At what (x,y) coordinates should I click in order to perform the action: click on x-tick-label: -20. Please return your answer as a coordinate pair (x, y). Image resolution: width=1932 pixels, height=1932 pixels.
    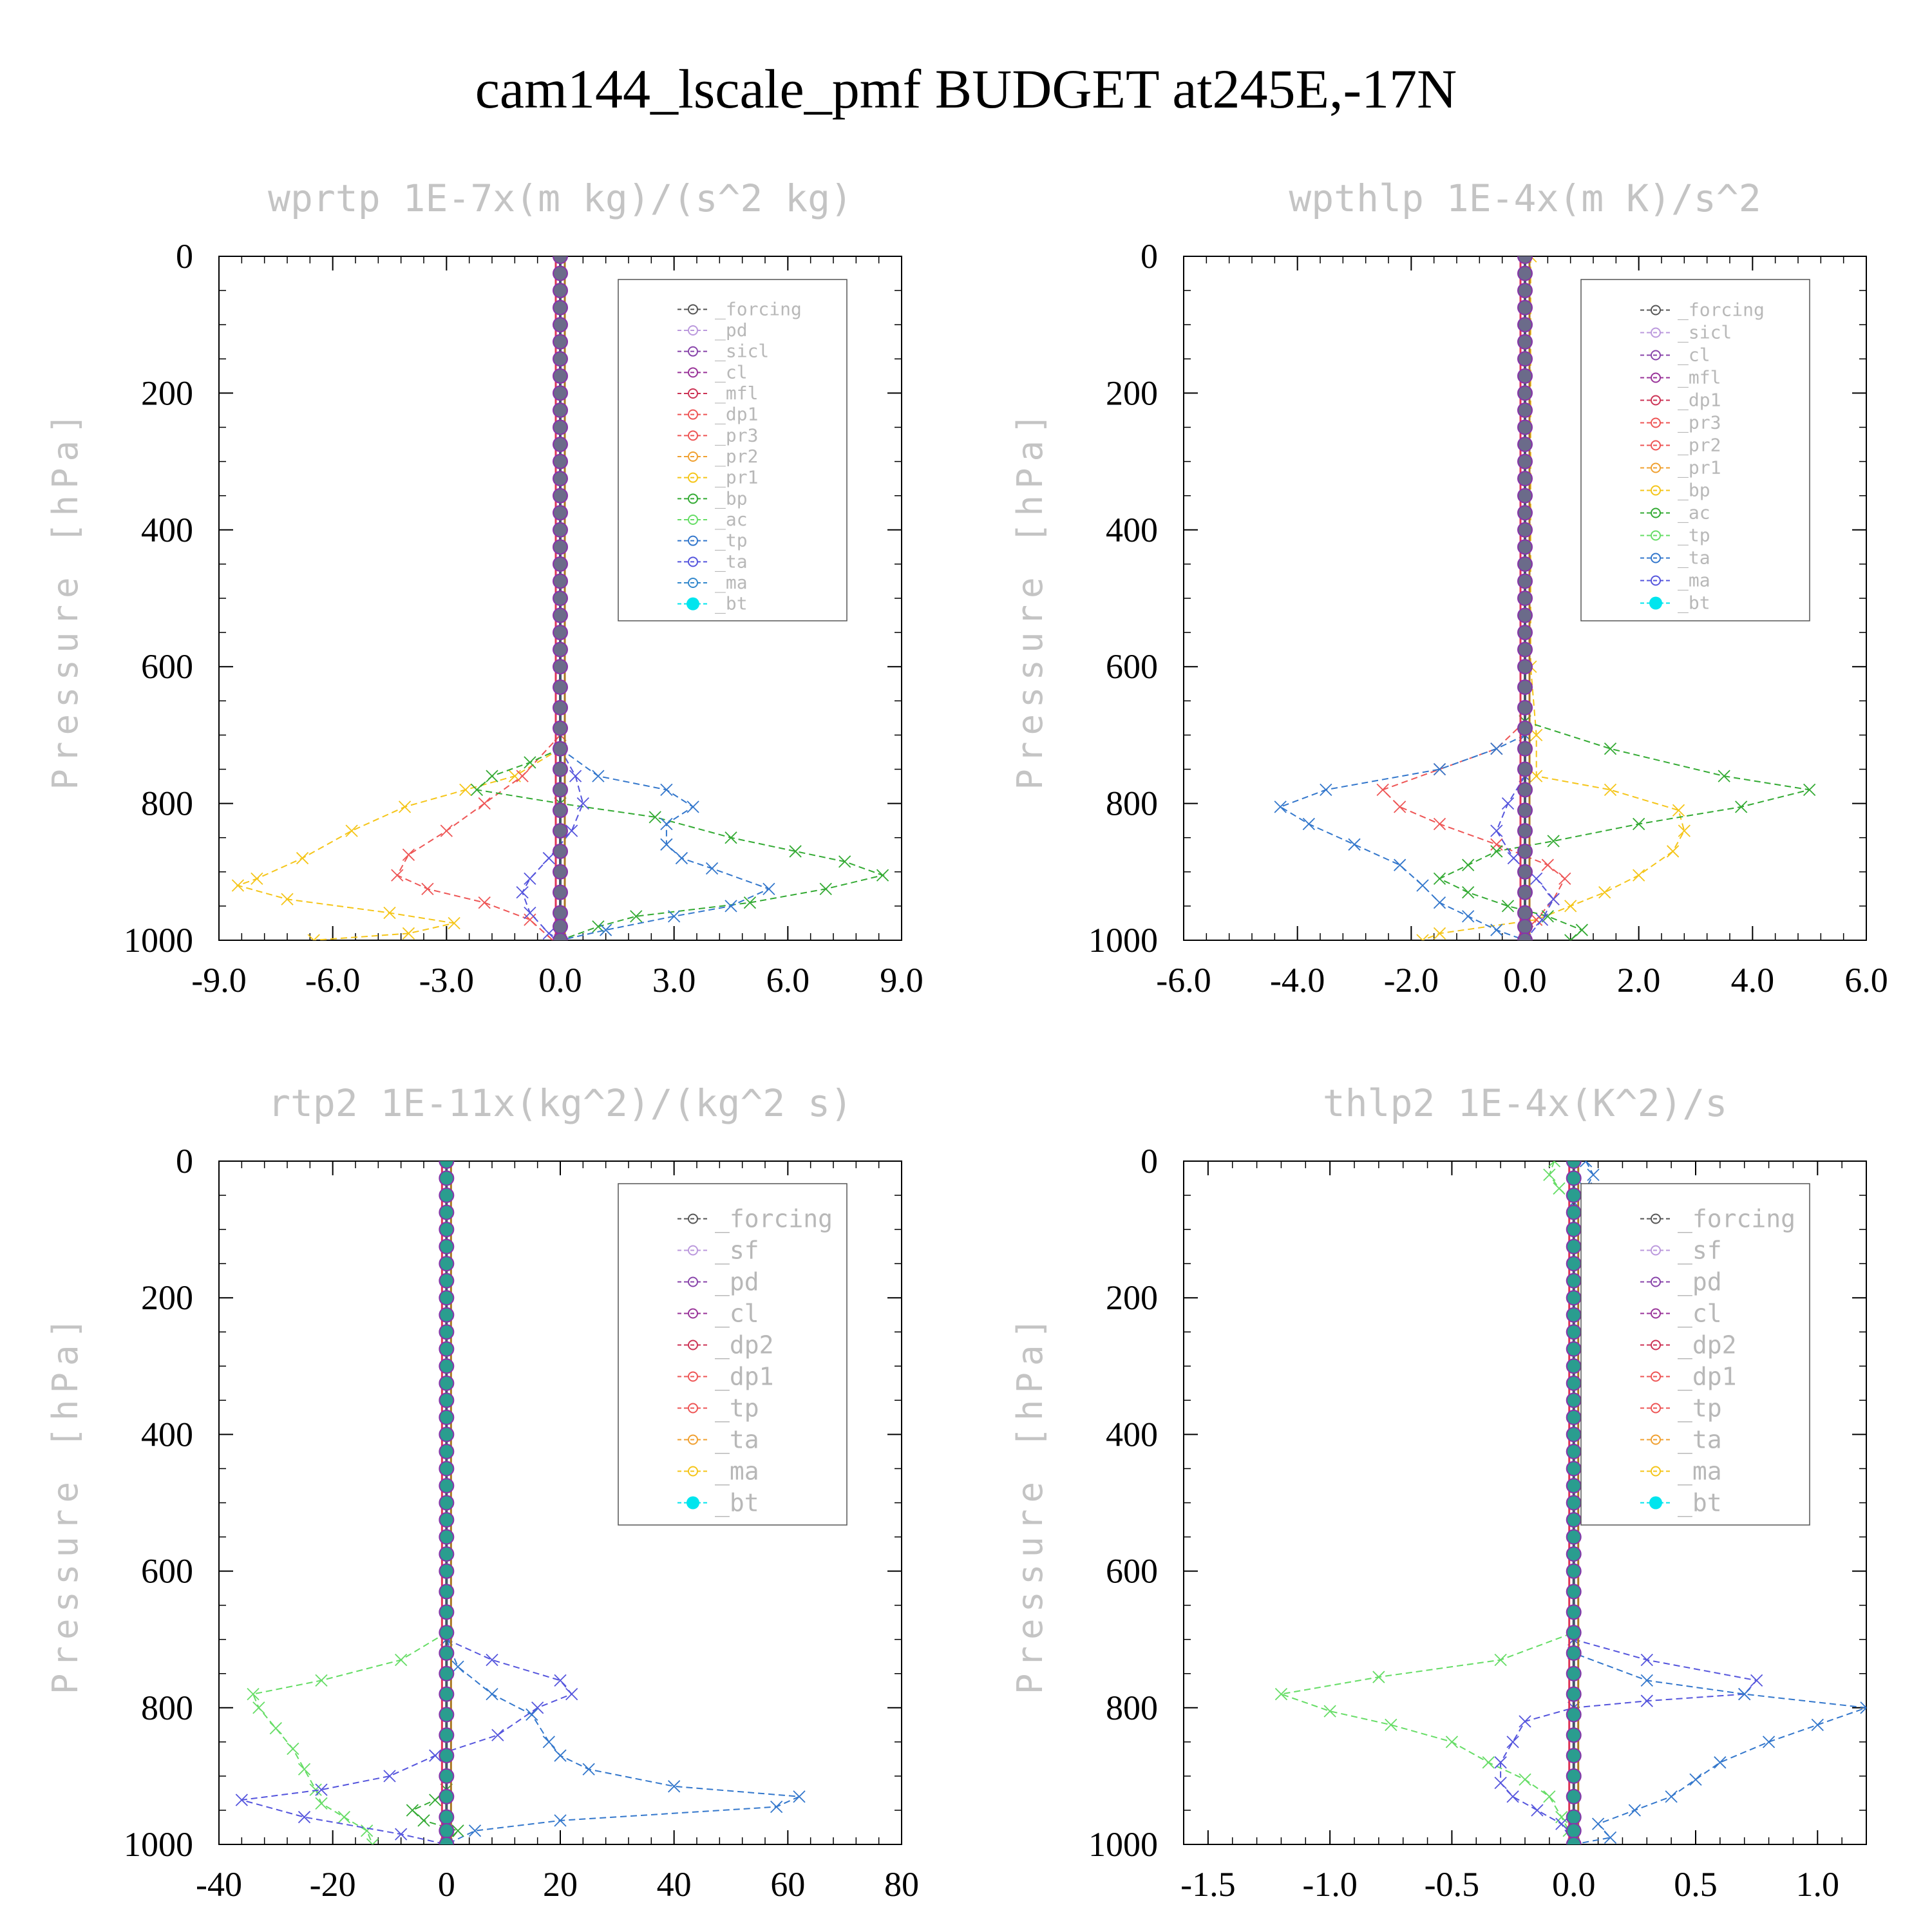
    Looking at the image, I should click on (333, 1884).